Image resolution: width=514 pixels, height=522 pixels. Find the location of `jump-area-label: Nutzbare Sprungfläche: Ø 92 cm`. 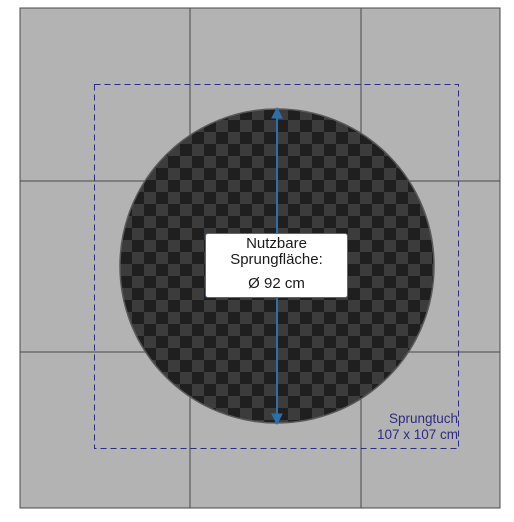

jump-area-label: Nutzbare Sprungfläche: Ø 92 cm is located at coordinates (276, 265).